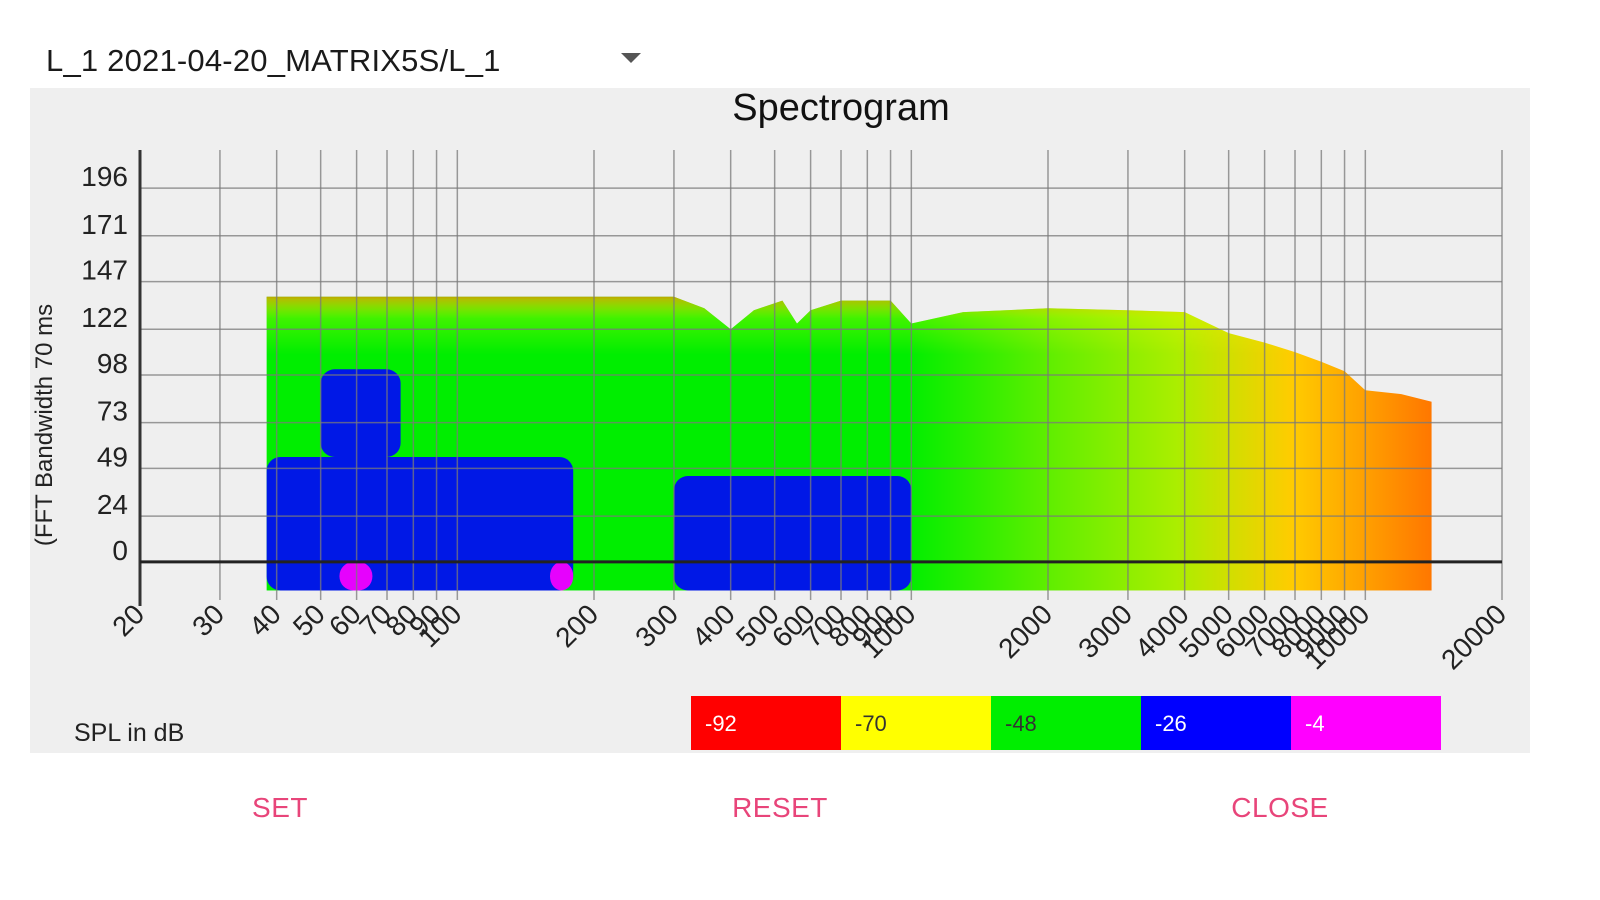 This screenshot has width=1600, height=900. What do you see at coordinates (1171, 723) in the screenshot?
I see `legend-label: -26` at bounding box center [1171, 723].